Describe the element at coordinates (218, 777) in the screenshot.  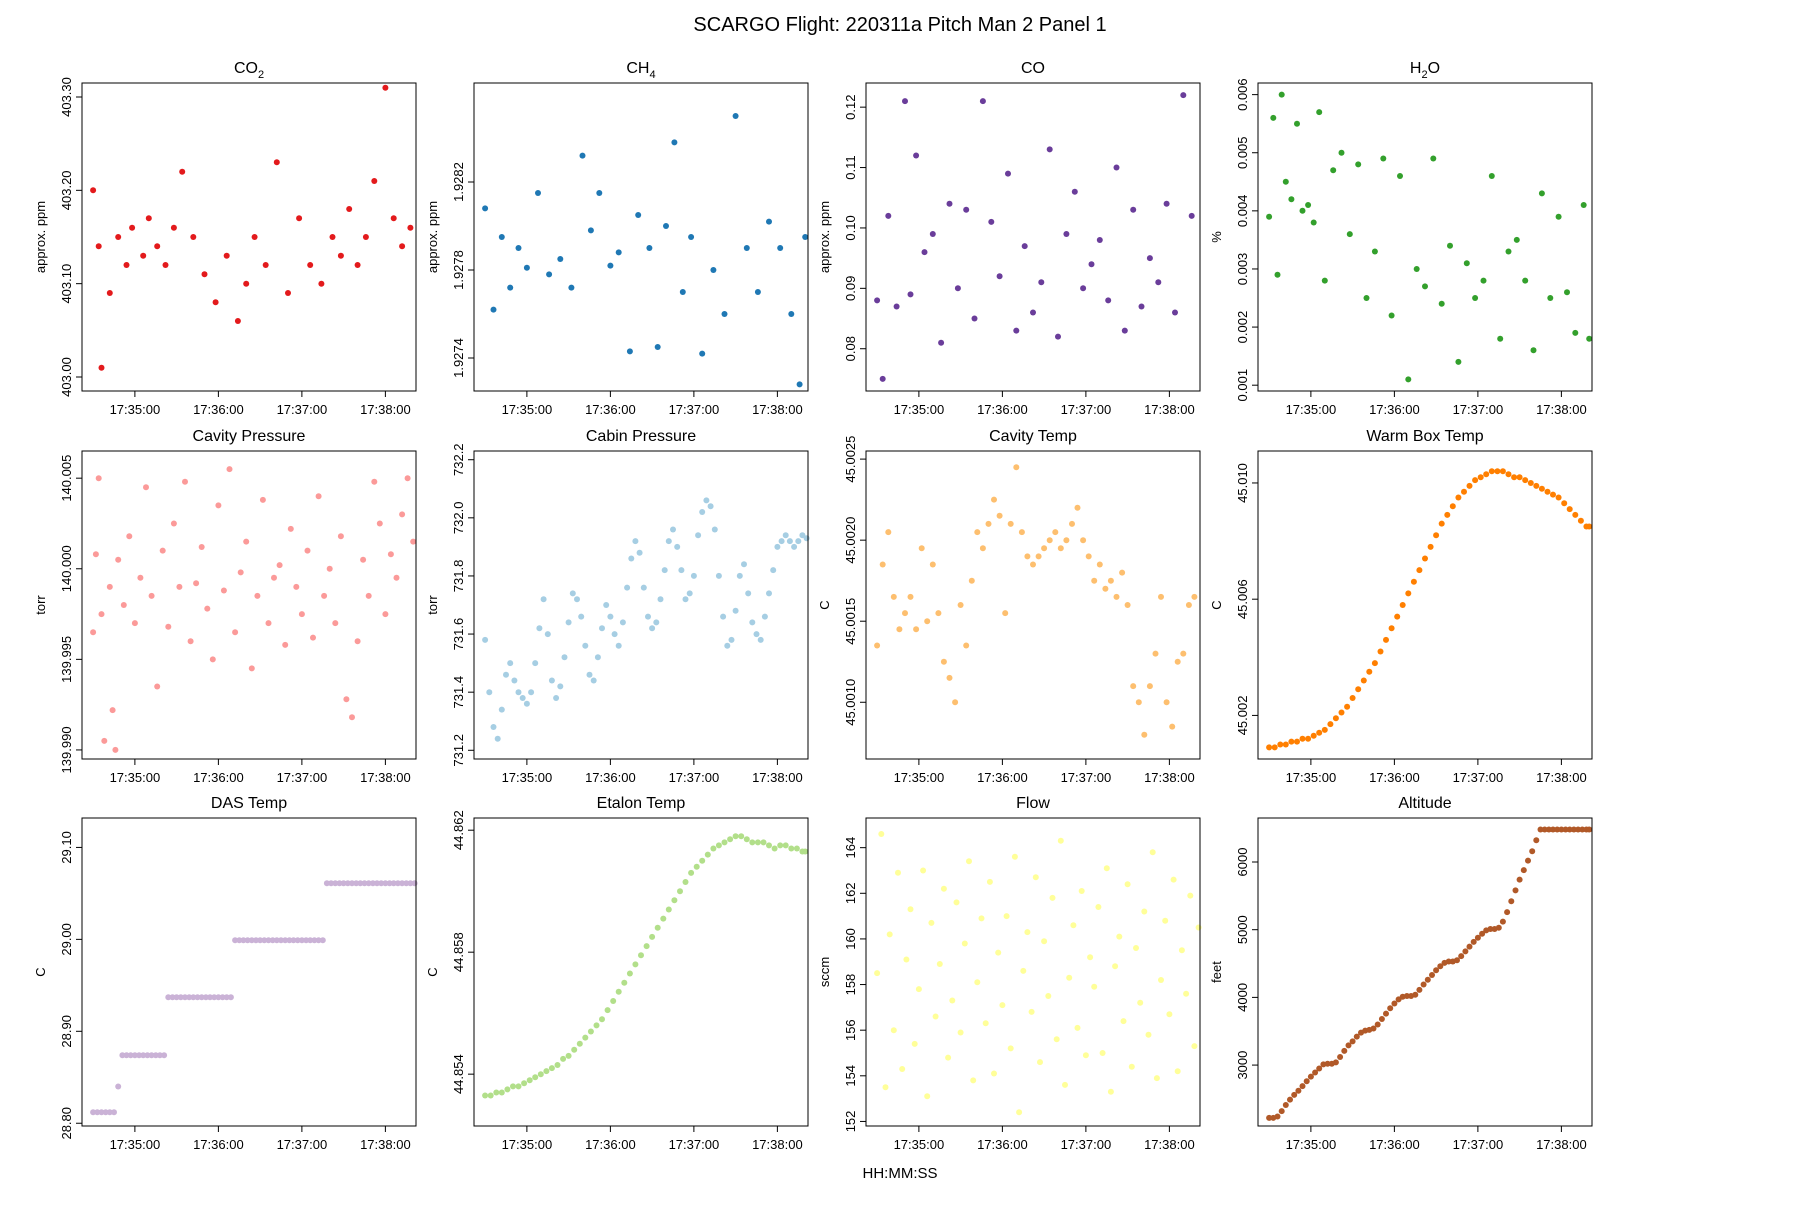
I see `x-tick-label: 17:36:00` at that location.